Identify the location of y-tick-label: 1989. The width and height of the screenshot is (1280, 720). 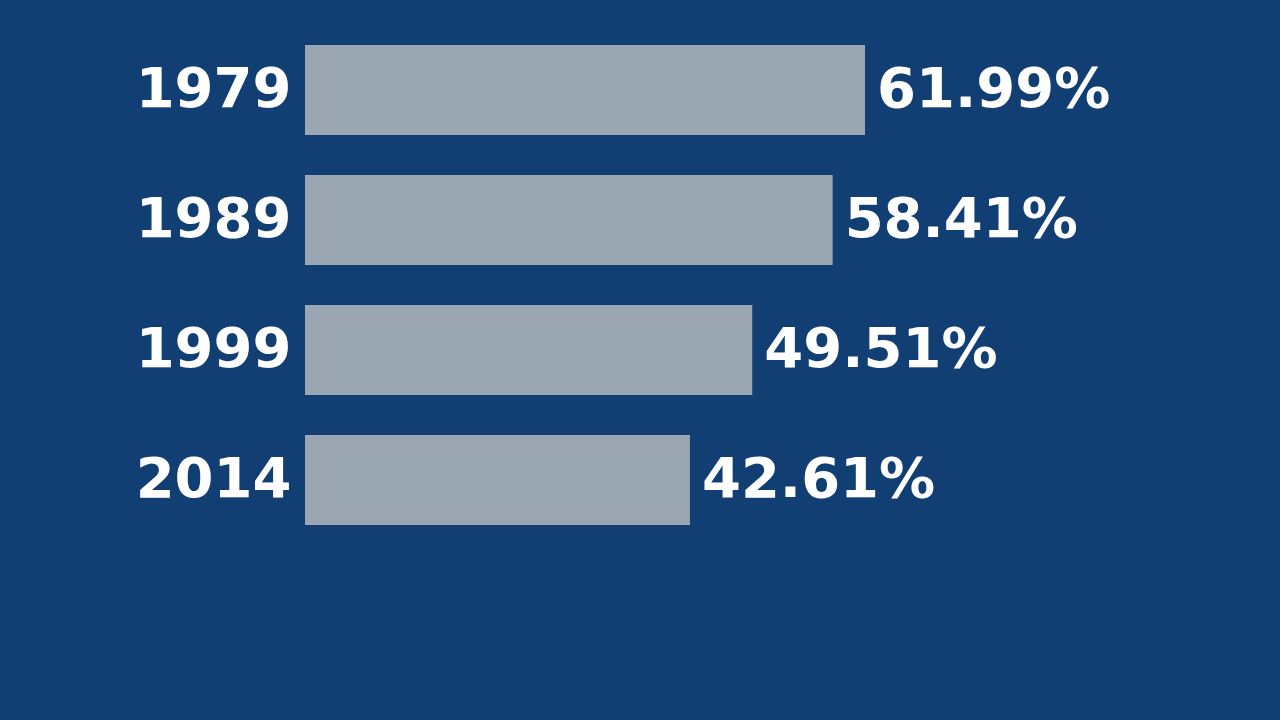
(213, 217).